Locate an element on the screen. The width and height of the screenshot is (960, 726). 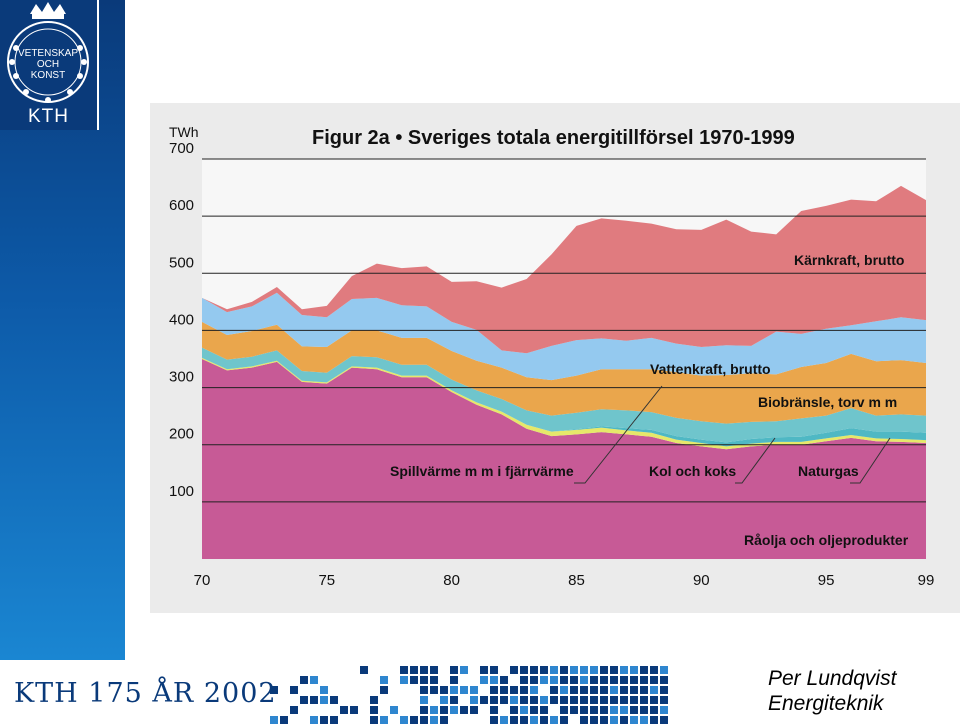
kth-seal-icon: VETENSKAP OCH KONST is located at coordinates (48, 52).